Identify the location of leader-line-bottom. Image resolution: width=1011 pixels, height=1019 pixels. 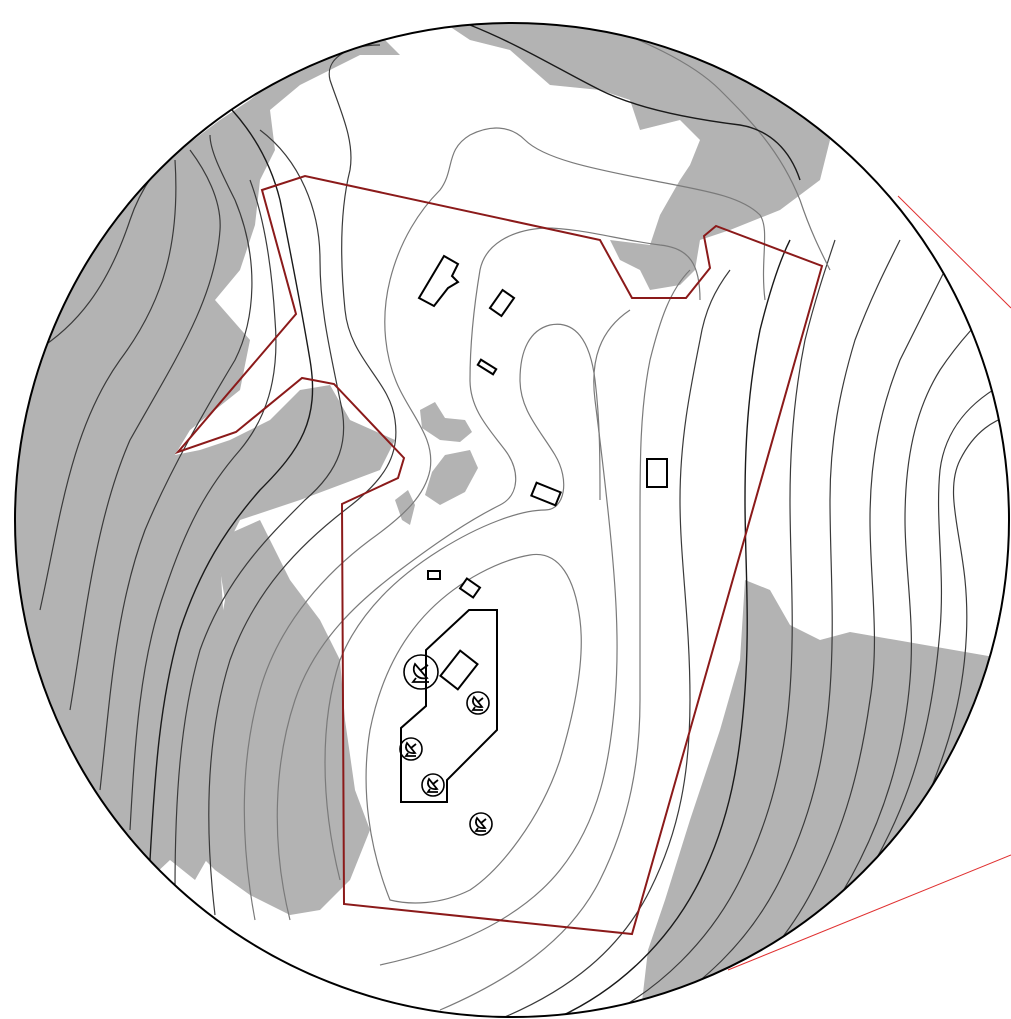
(869, 912).